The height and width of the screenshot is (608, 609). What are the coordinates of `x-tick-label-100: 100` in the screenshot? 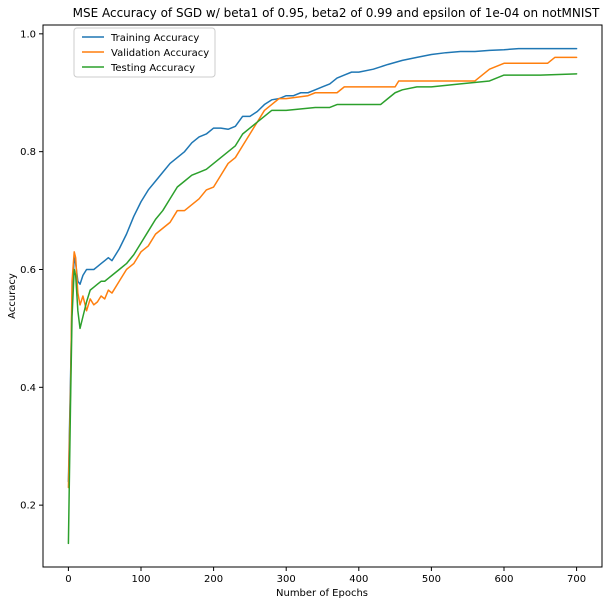 It's located at (140, 579).